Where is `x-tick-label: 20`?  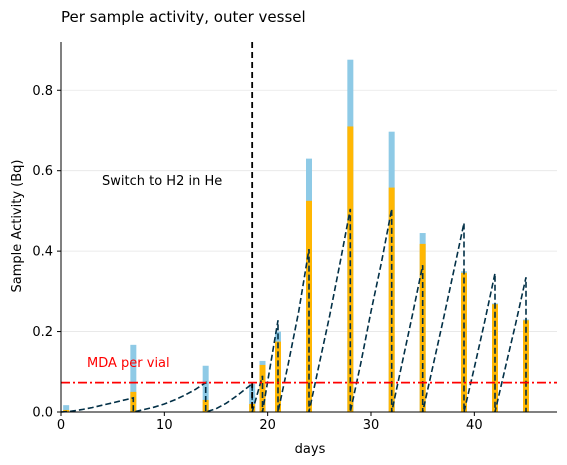
x-tick-label: 20 is located at coordinates (267, 425).